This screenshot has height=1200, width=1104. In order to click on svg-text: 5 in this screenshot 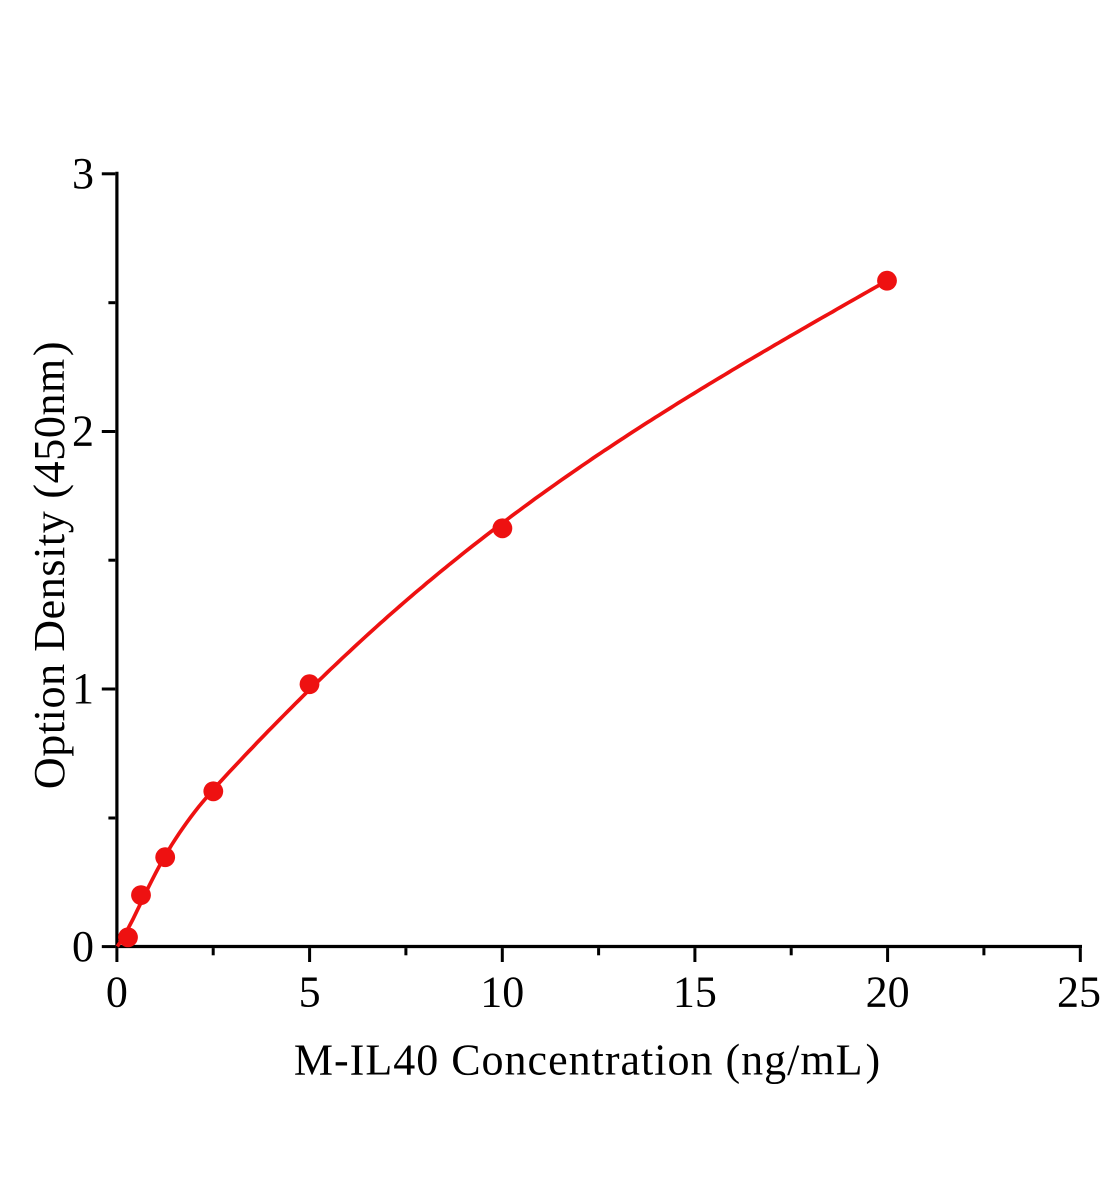, I will do `click(310, 992)`.